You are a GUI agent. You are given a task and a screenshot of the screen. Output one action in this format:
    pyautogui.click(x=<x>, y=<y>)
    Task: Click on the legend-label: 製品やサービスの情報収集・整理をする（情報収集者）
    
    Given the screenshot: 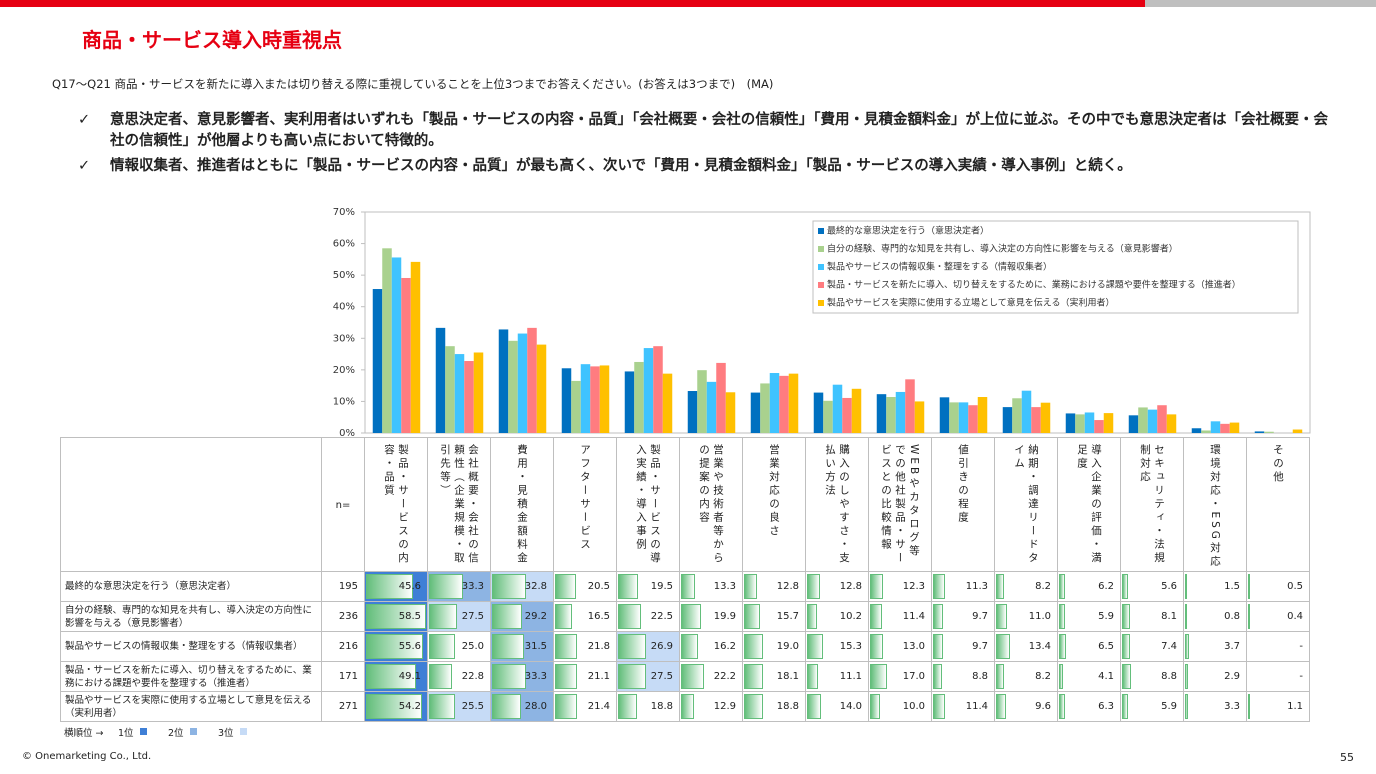 What is the action you would take?
    pyautogui.click(x=939, y=267)
    